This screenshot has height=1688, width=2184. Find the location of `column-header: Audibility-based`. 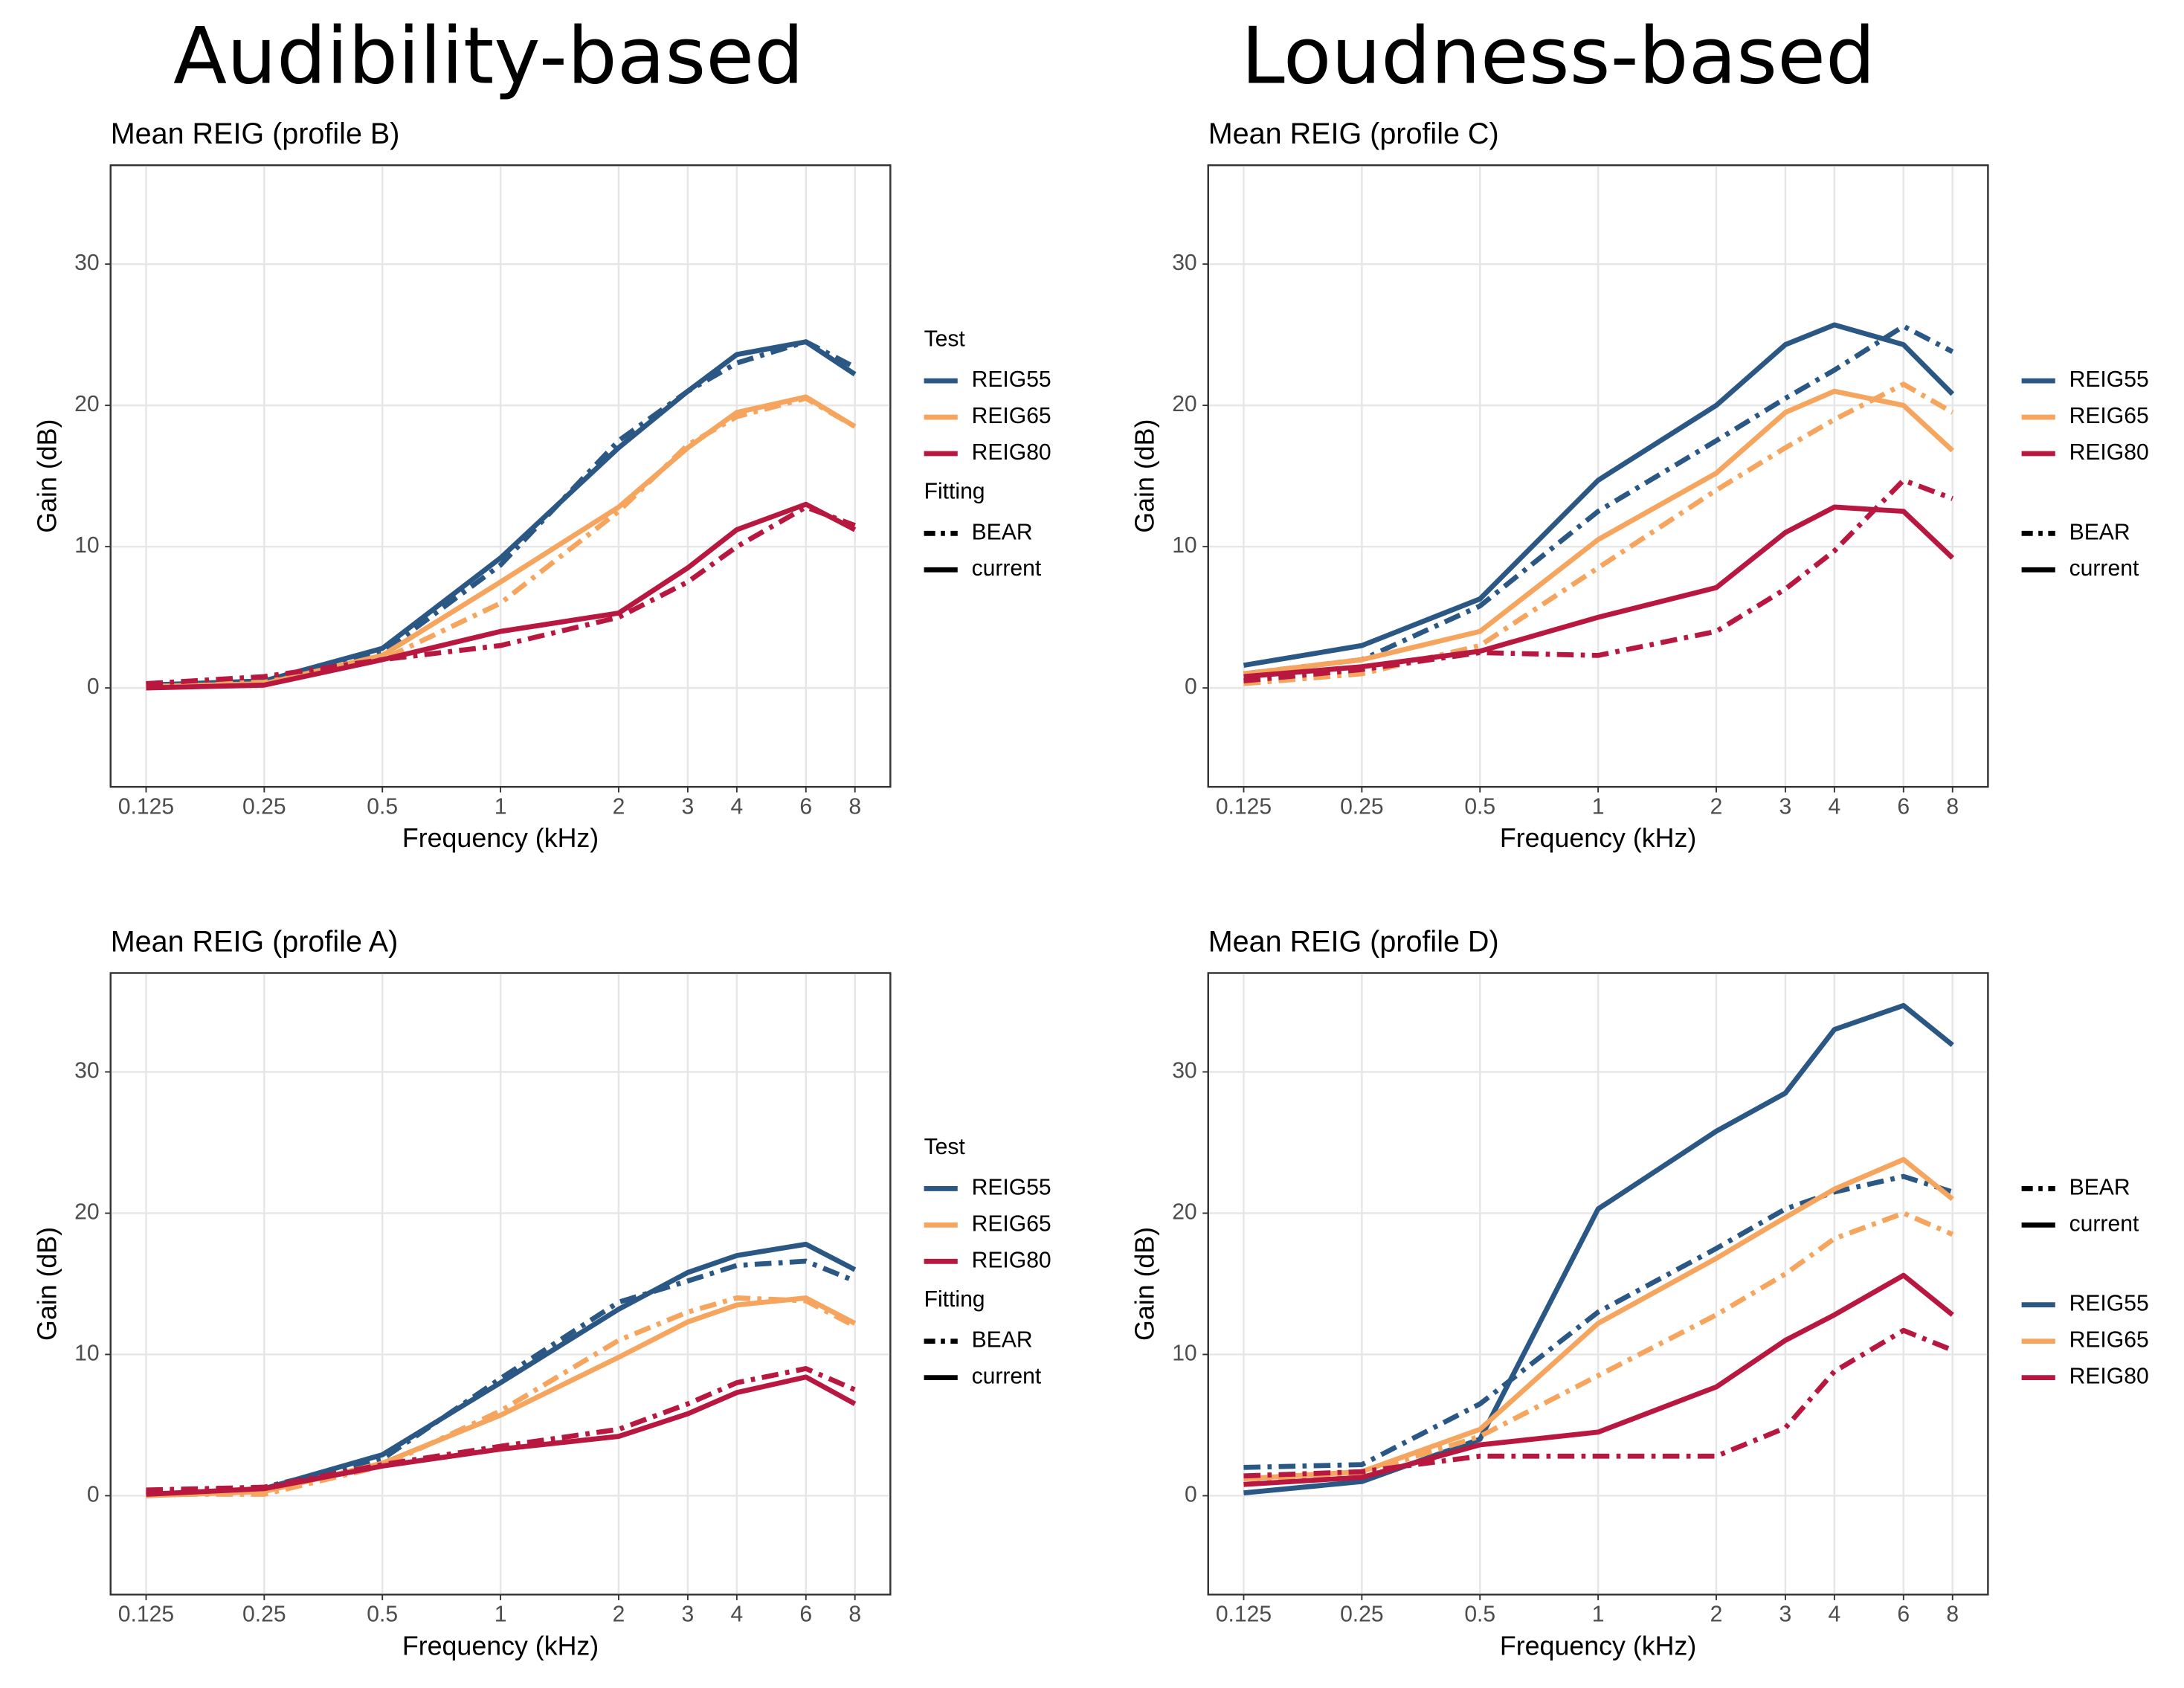

column-header: Audibility-based is located at coordinates (489, 56).